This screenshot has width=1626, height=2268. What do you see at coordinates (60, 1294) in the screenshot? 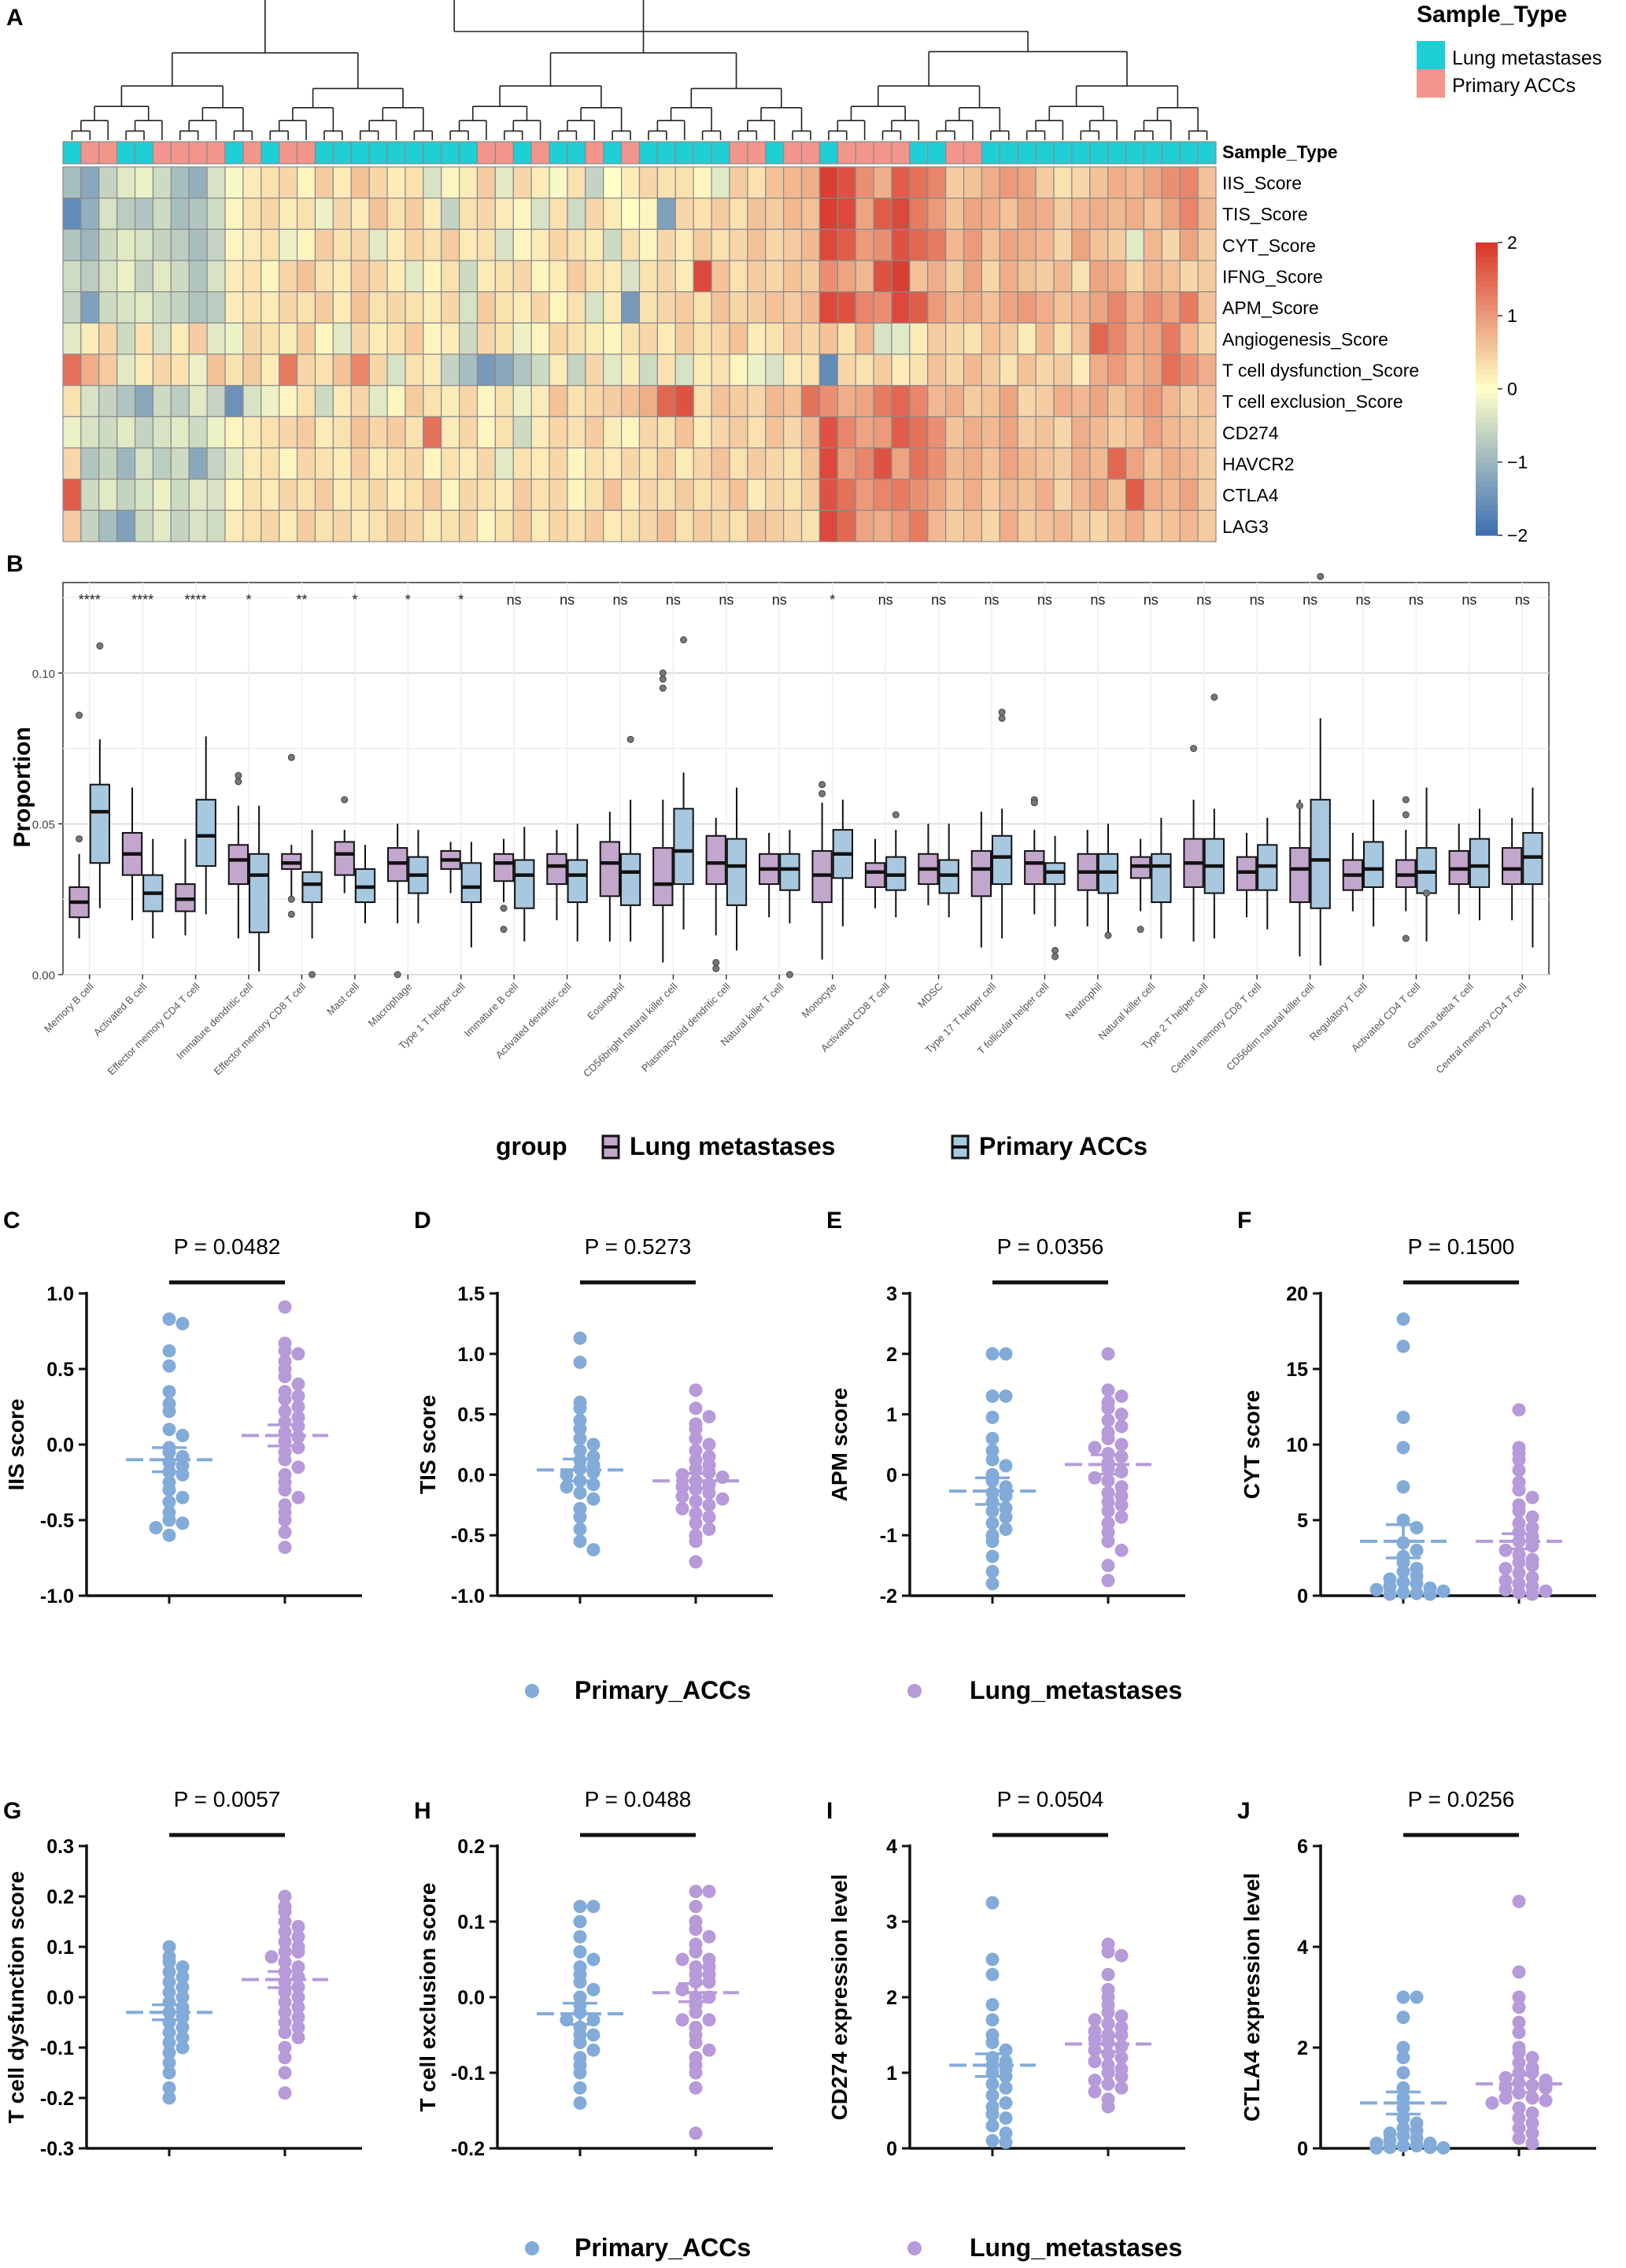
I see `y-tick-label: 1.0` at bounding box center [60, 1294].